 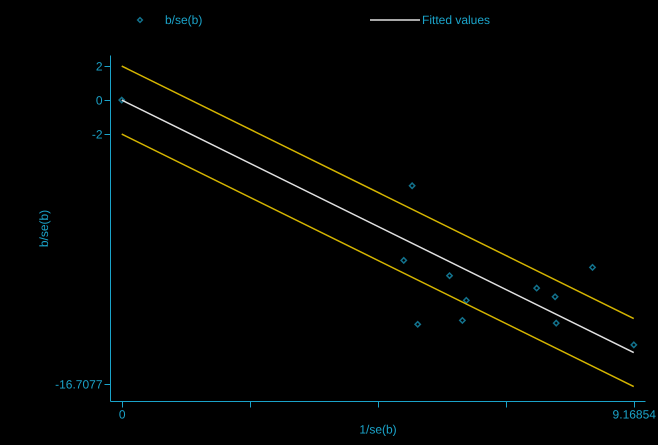 What do you see at coordinates (634, 415) in the screenshot?
I see `x-tick-label: 9.16854` at bounding box center [634, 415].